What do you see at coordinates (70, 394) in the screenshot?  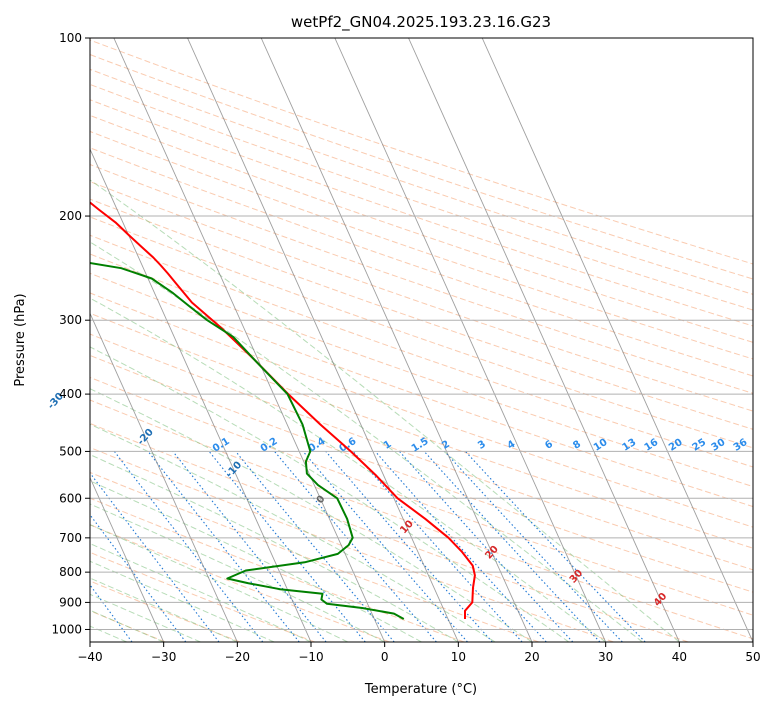 I see `y-tick-label: 400` at bounding box center [70, 394].